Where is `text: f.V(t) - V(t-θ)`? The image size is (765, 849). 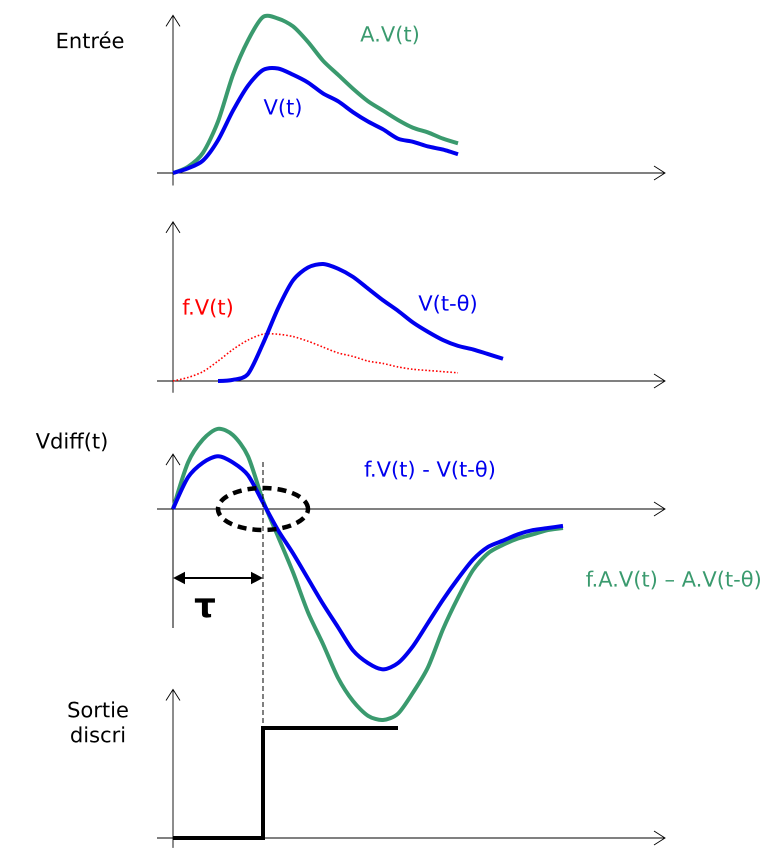 text: f.V(t) - V(t-θ) is located at coordinates (429, 470).